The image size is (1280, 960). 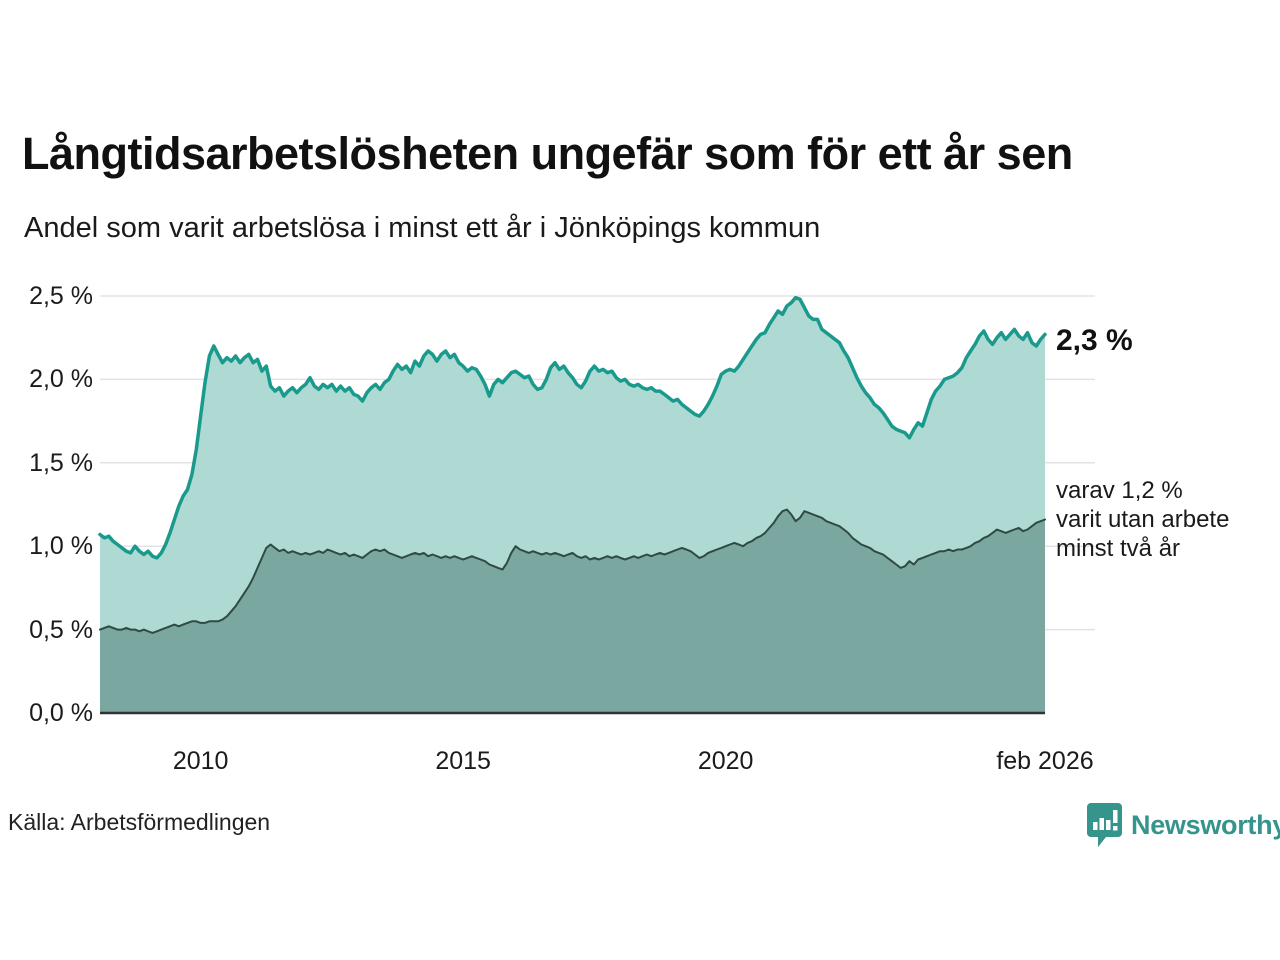 What do you see at coordinates (1205, 824) in the screenshot?
I see `brand-name: Newsworthy` at bounding box center [1205, 824].